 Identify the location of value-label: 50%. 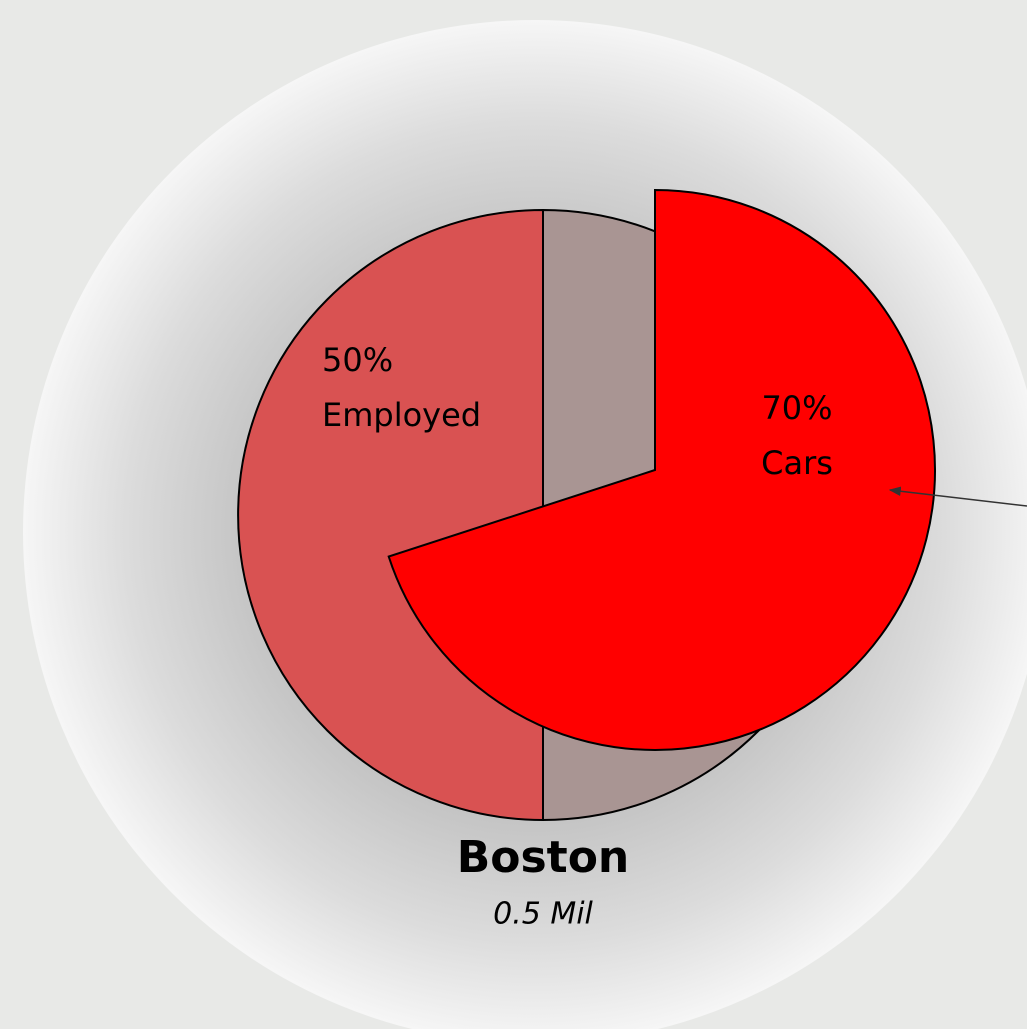
(357, 360).